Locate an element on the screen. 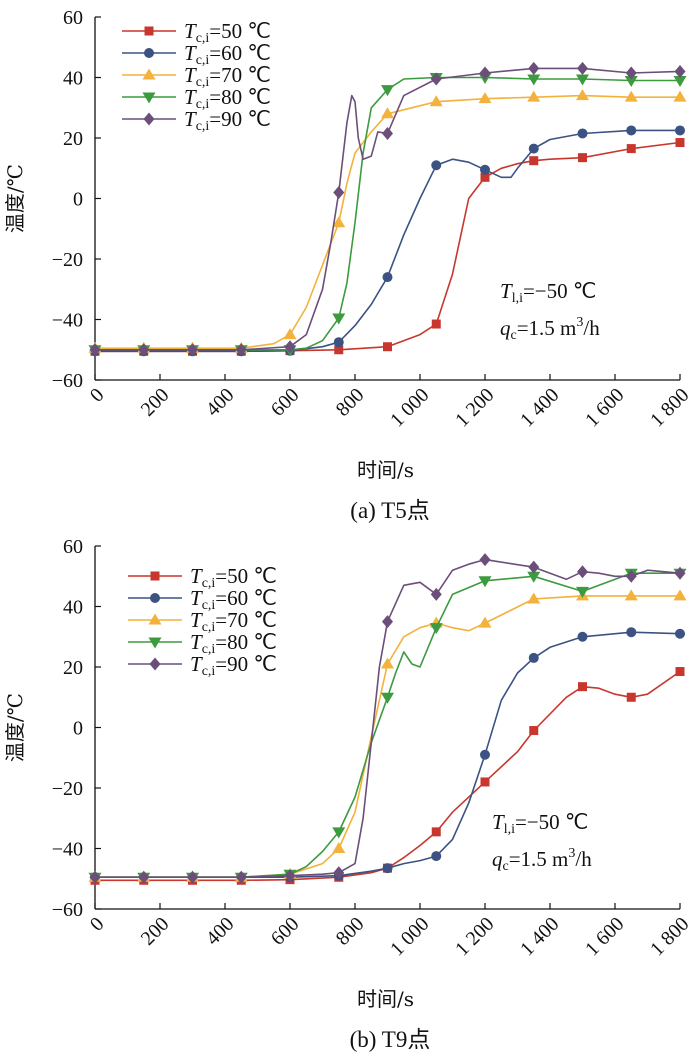 The width and height of the screenshot is (700, 1058). x-tick-label: 1 400 is located at coordinates (539, 936).